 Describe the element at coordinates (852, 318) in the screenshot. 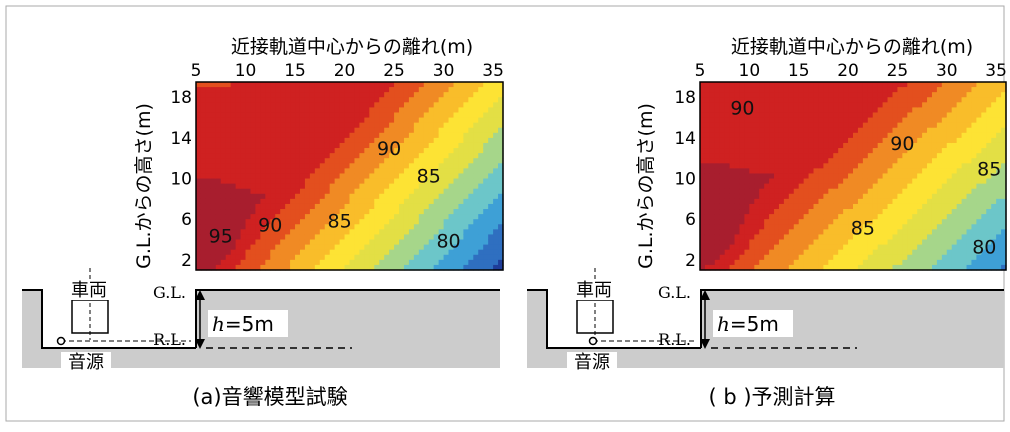

I see `ground-outline-right` at that location.